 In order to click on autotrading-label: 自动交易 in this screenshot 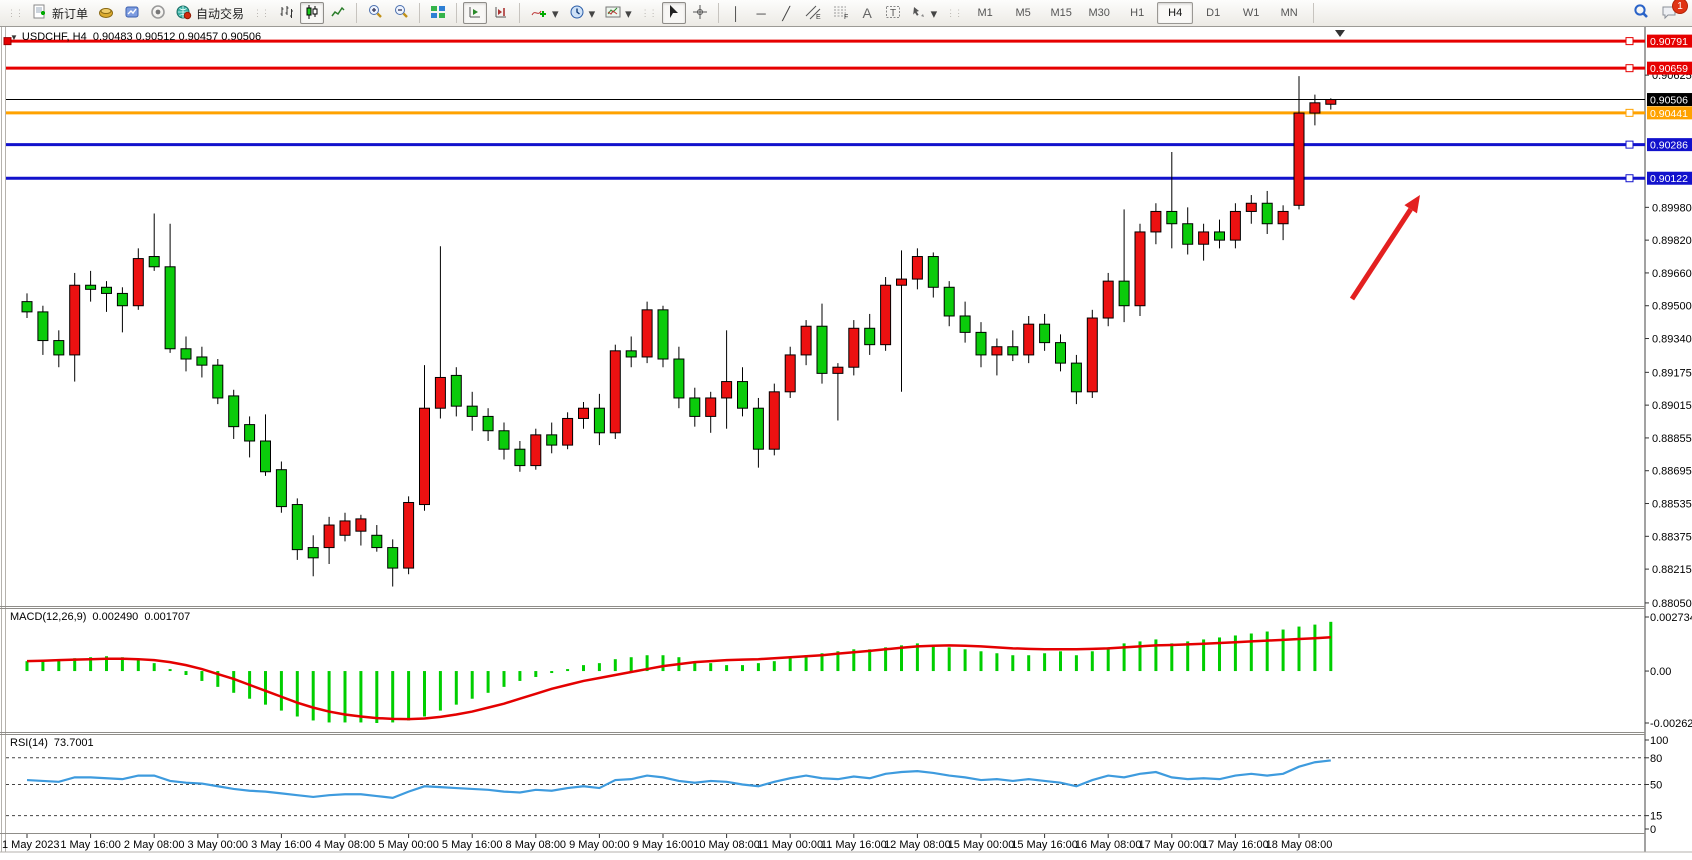, I will do `click(220, 13)`.